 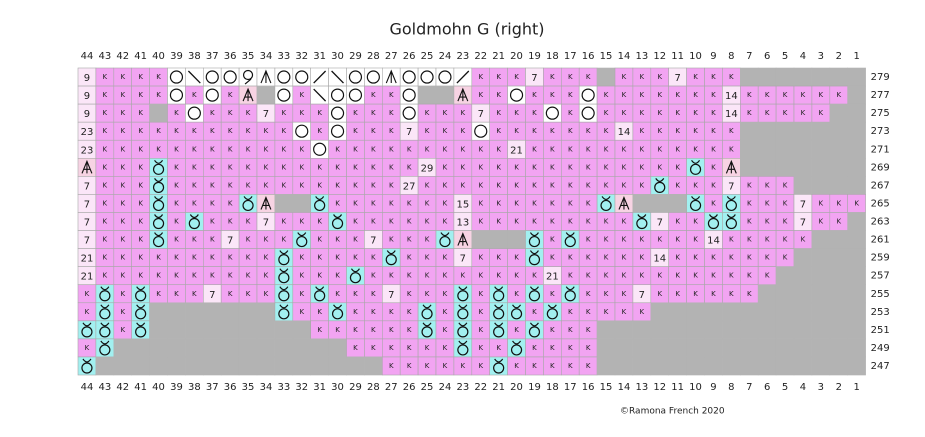 What do you see at coordinates (624, 202) in the screenshot?
I see `double-decrease` at bounding box center [624, 202].